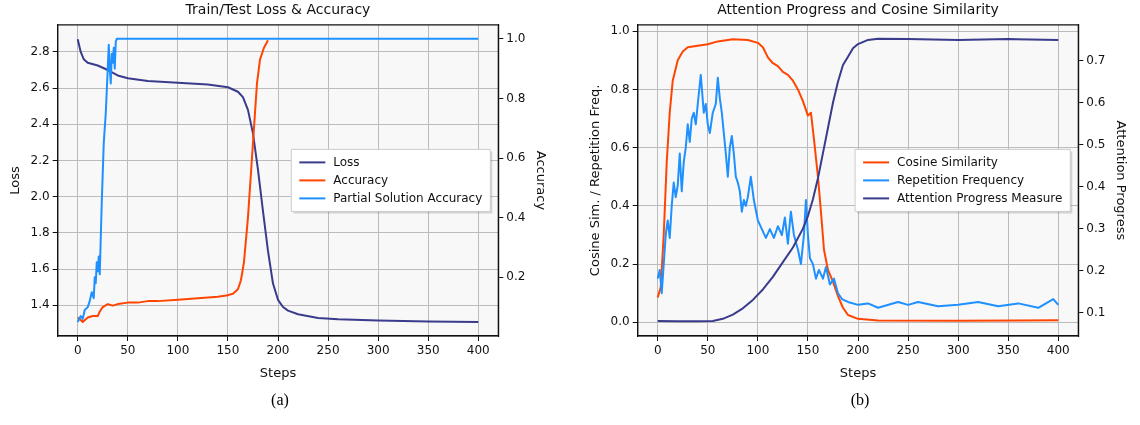 Image resolution: width=1140 pixels, height=425 pixels. I want to click on y-tick-label: 1.0, so click(620, 30).